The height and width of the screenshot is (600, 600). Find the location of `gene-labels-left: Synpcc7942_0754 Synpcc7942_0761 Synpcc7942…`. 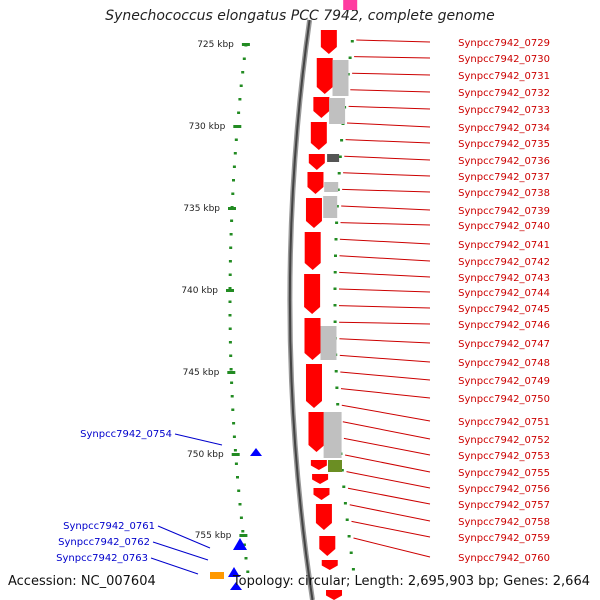

gene-labels-left: Synpcc7942_0754 Synpcc7942_0761 Synpcc7942… is located at coordinates (114, 496).